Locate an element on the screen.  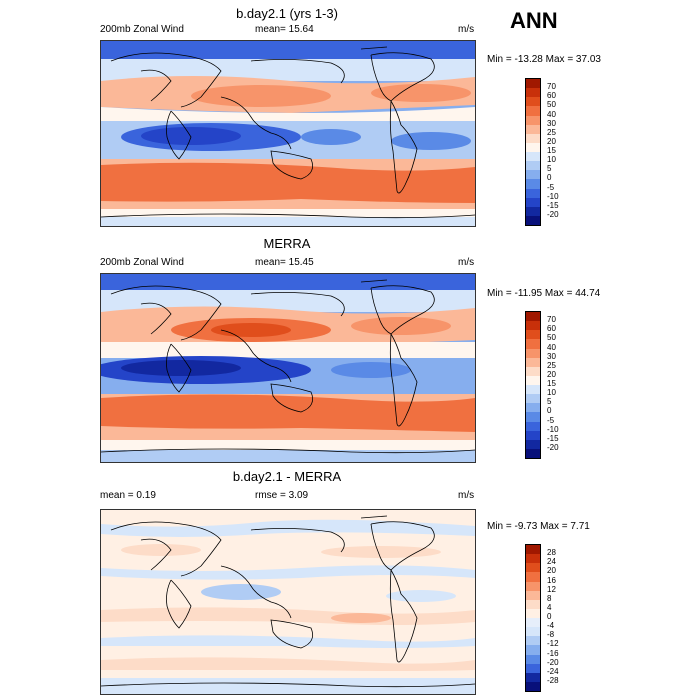
colorbar-tick-label: 8 is located at coordinates (549, 598).